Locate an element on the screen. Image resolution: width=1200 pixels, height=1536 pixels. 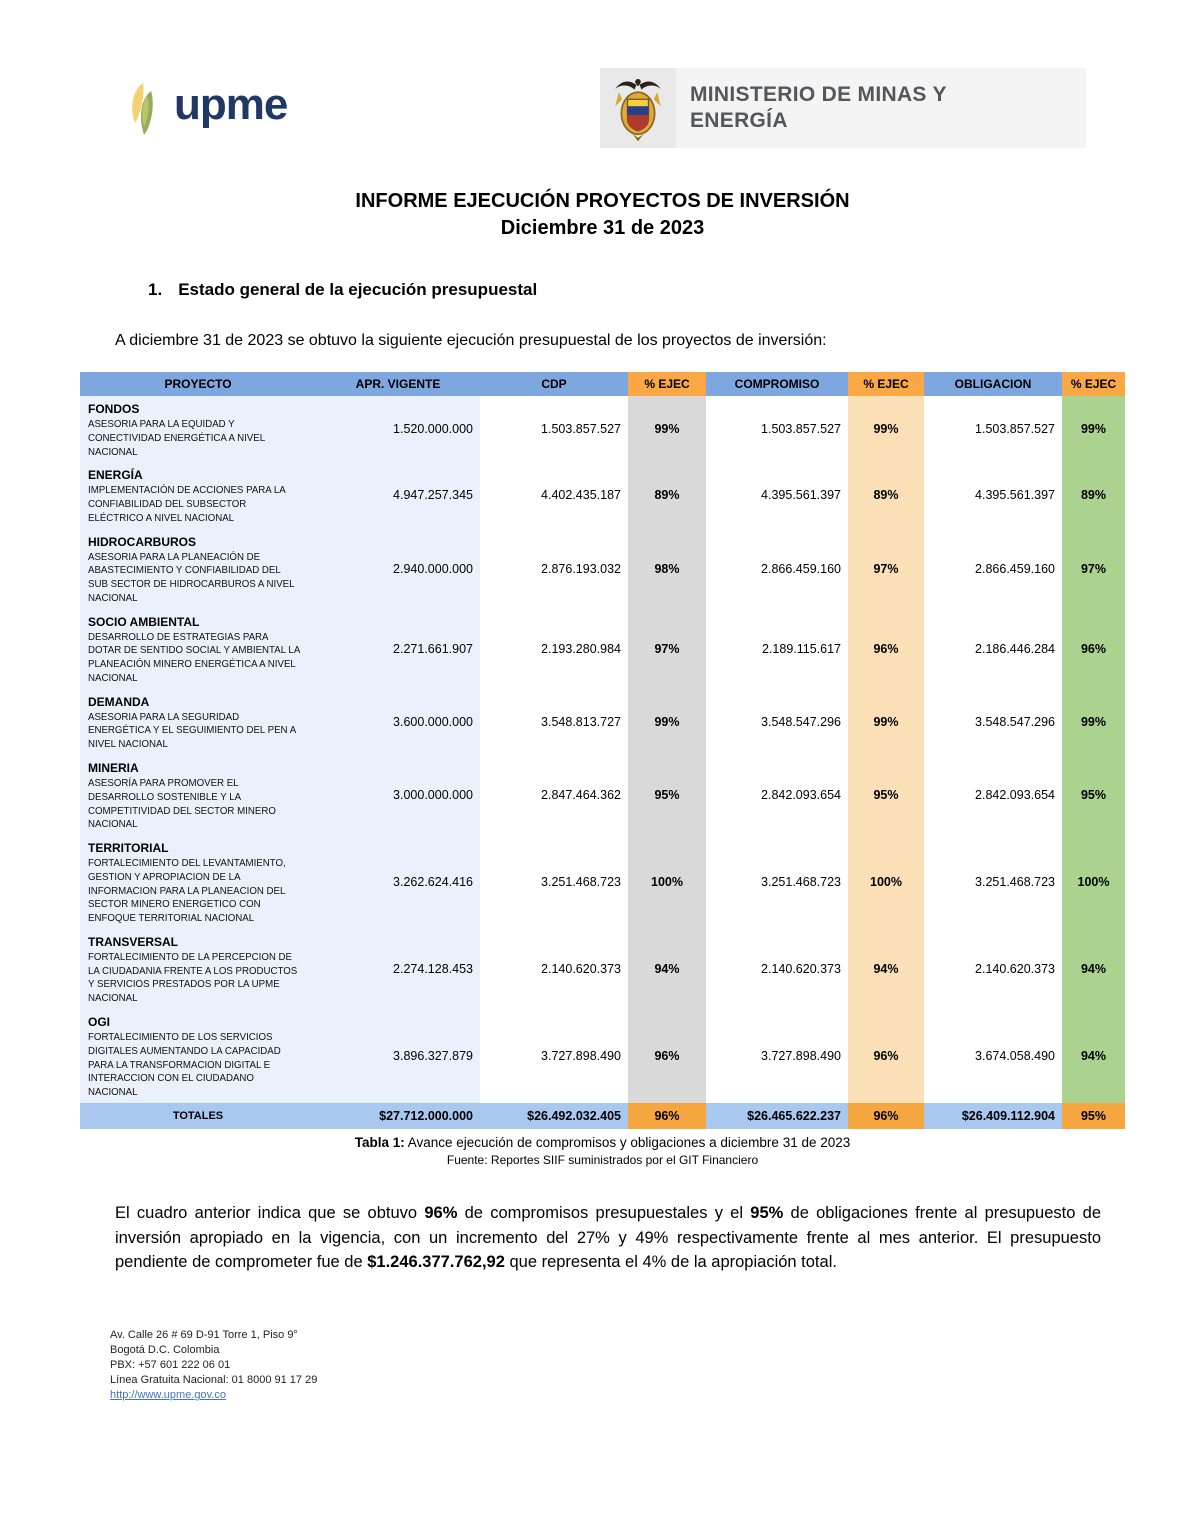
ejec-compromiso-percent: 97% is located at coordinates (886, 568).